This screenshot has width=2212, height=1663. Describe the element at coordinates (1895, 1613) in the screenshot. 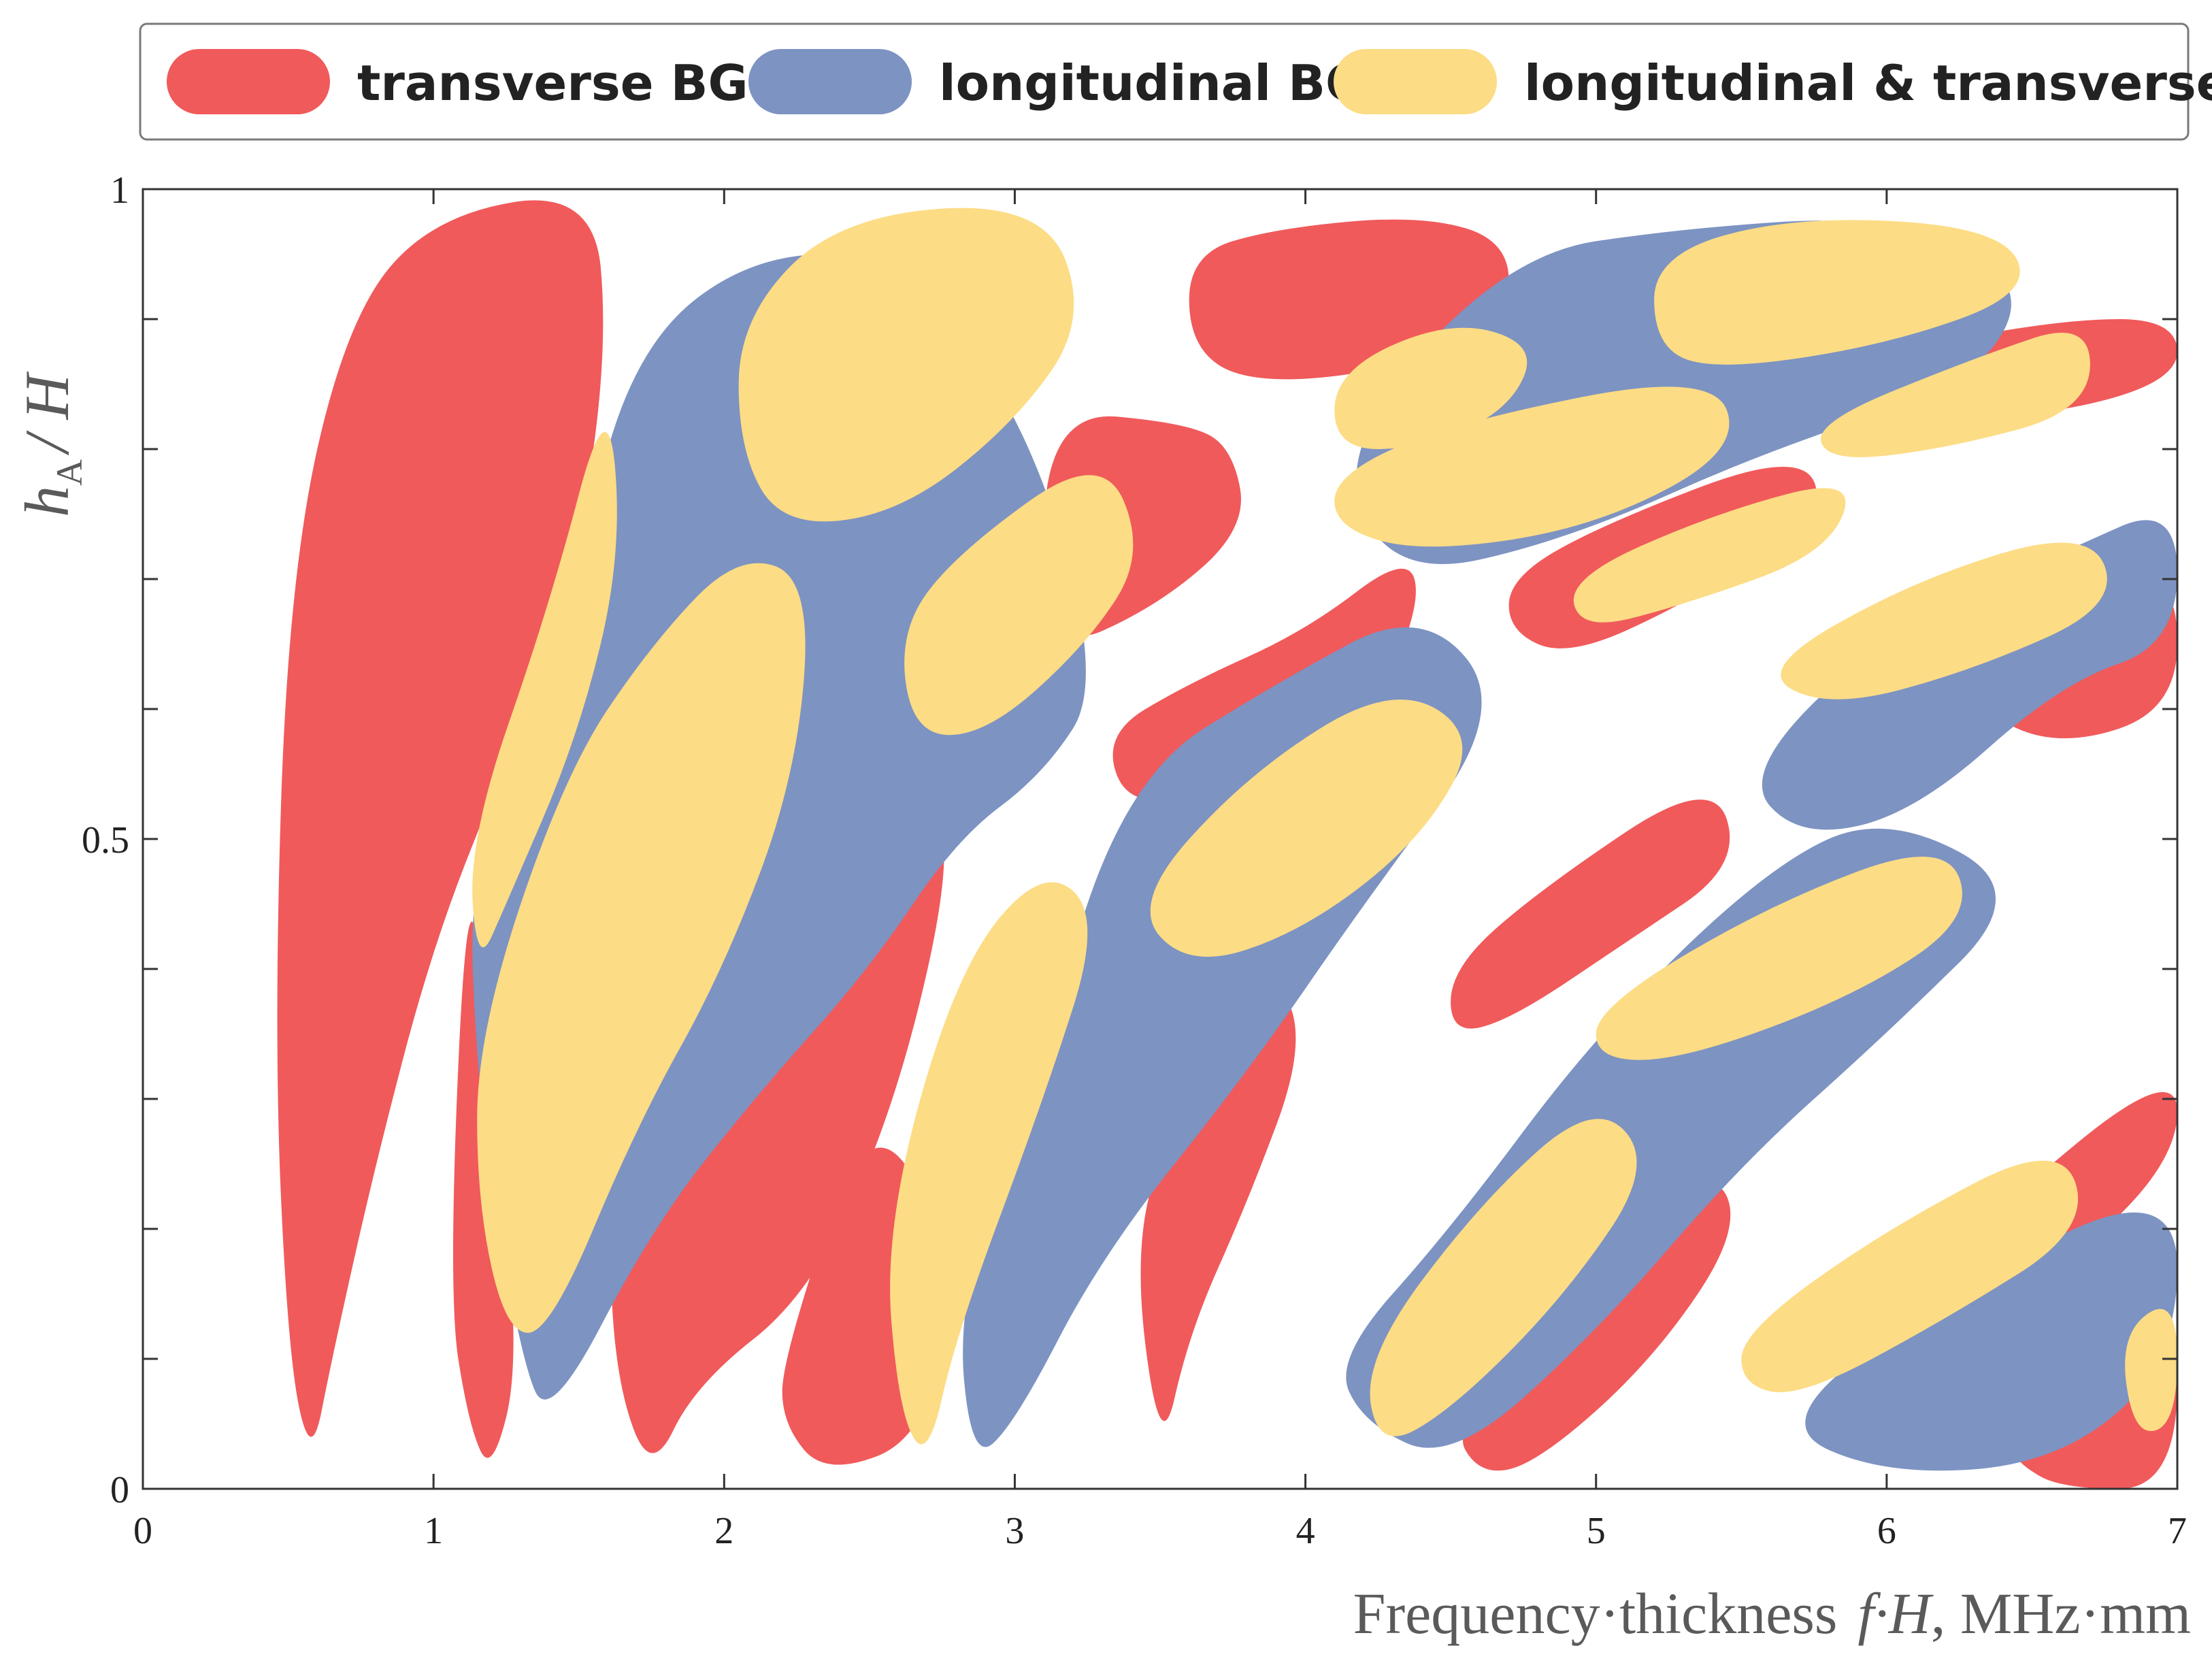

I see `x-axis-label-variable: f·H` at that location.